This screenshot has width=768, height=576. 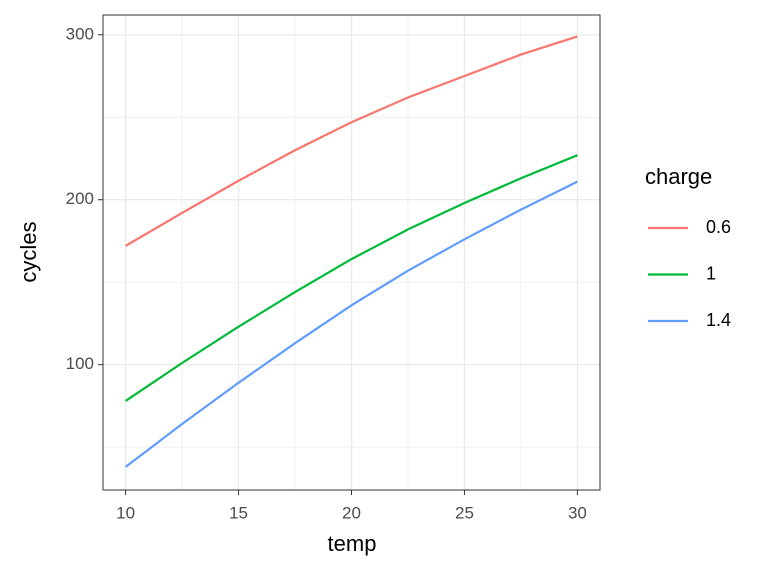 I want to click on legend-label: 0.6, so click(x=718, y=227).